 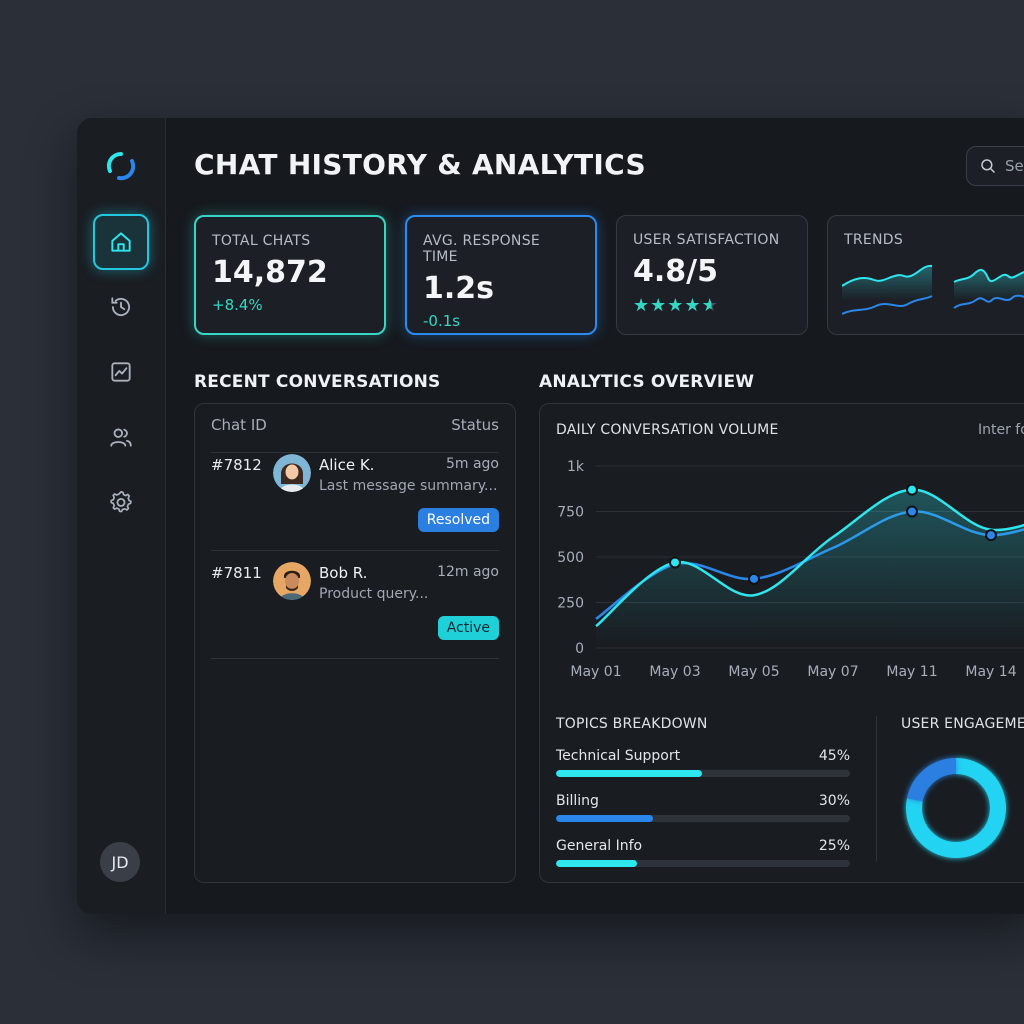 I want to click on kpi-delta: +8.4%, so click(x=237, y=305).